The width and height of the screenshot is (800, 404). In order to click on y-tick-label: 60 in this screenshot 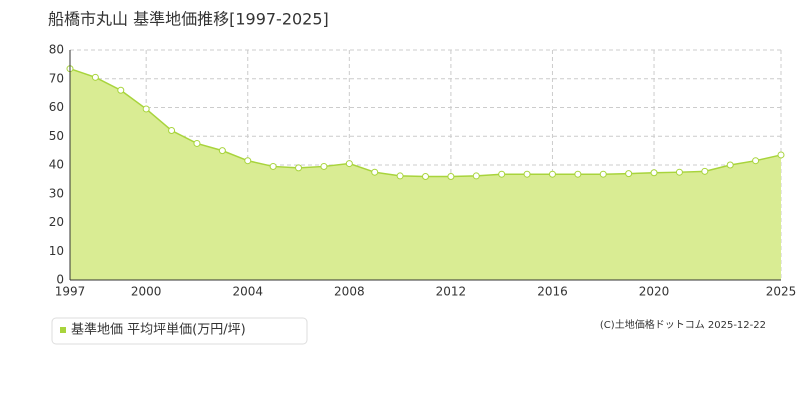, I will do `click(56, 107)`.